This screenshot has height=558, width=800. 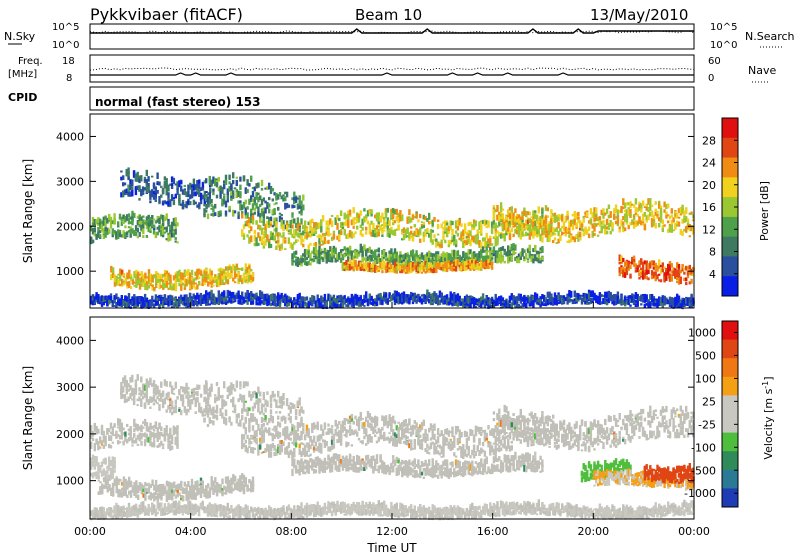 What do you see at coordinates (166, 14) in the screenshot?
I see `station-title: Pykkvibaer (fitACF)` at bounding box center [166, 14].